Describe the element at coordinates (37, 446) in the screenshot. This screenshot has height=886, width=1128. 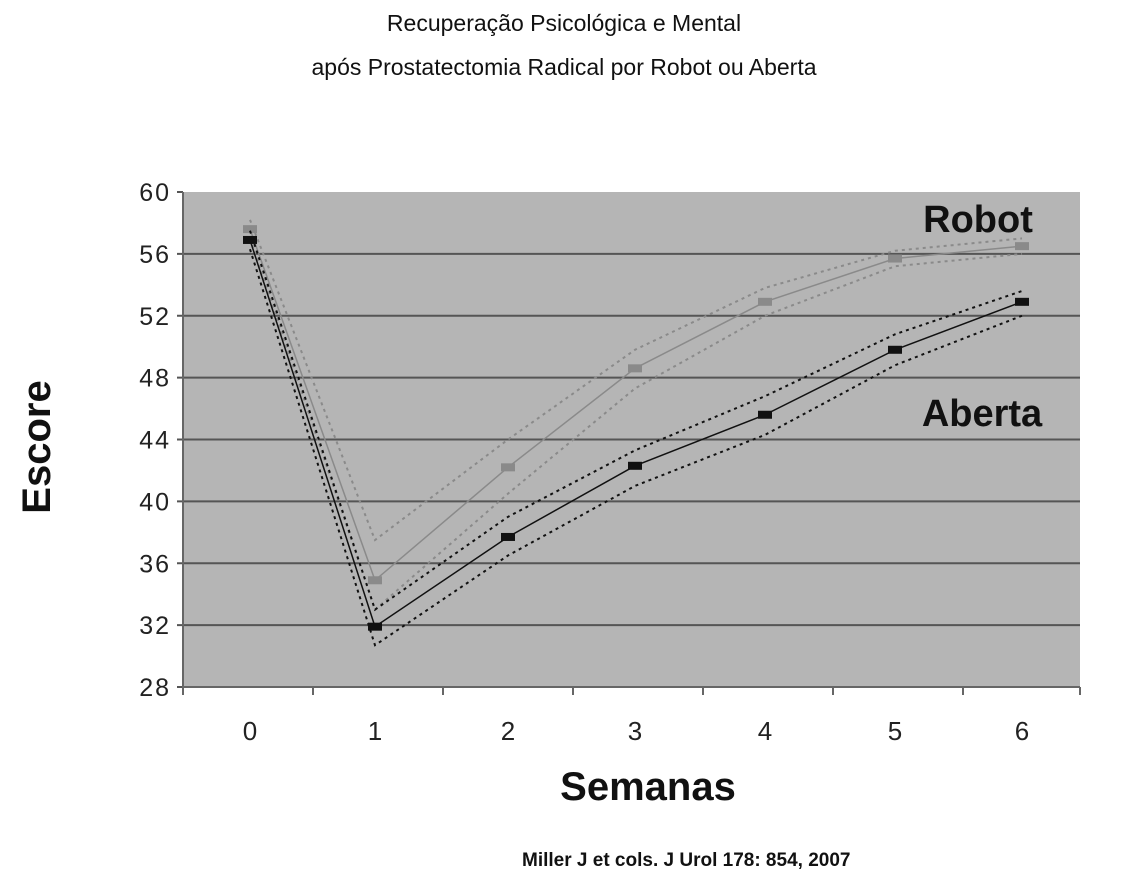
I see `y-axis-label: Escore` at that location.